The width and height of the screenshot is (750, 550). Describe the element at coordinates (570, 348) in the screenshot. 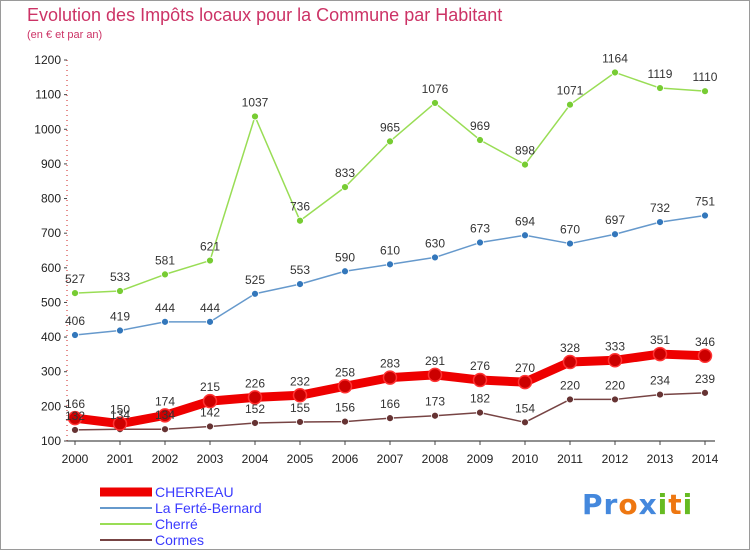

I see `data-label: 328` at that location.